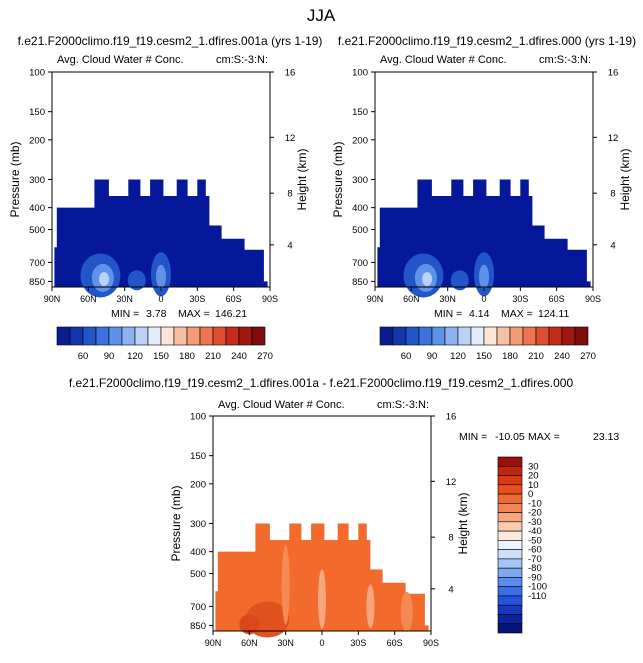 This screenshot has width=643, height=663. Describe the element at coordinates (484, 356) in the screenshot. I see `colorbar-label: 150` at that location.